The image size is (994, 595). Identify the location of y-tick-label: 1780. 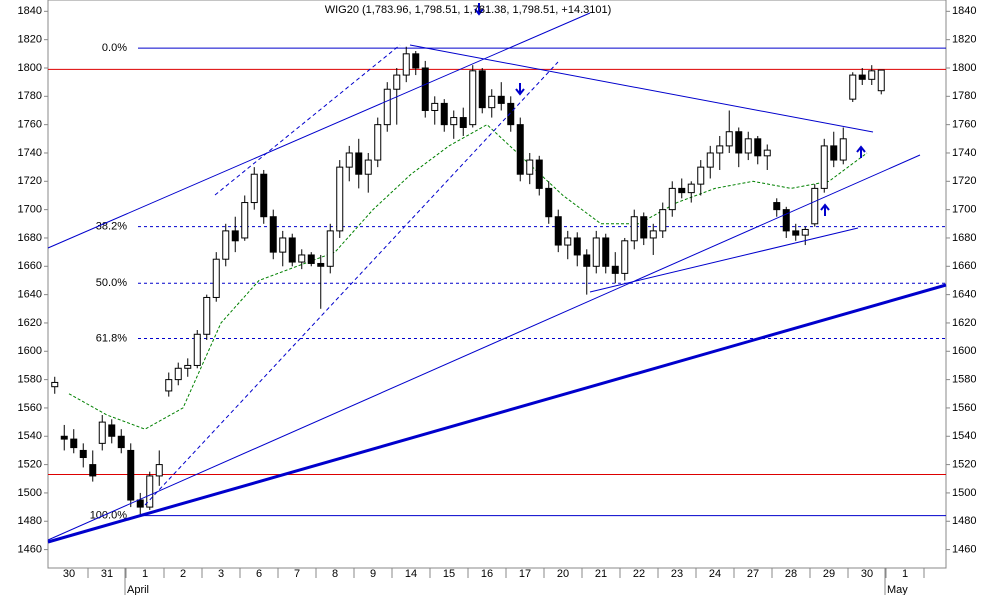
(964, 96).